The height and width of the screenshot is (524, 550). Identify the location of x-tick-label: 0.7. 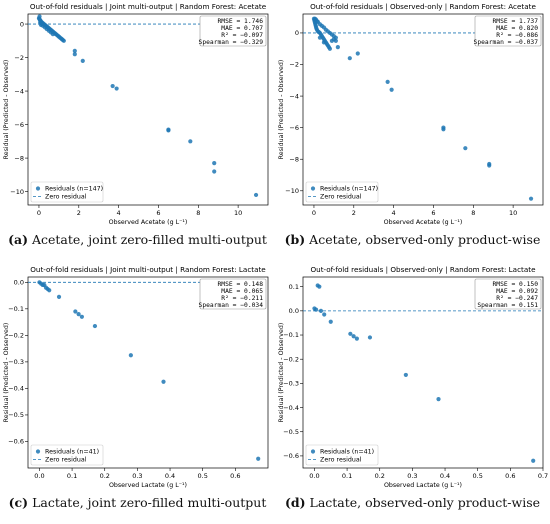
(543, 476).